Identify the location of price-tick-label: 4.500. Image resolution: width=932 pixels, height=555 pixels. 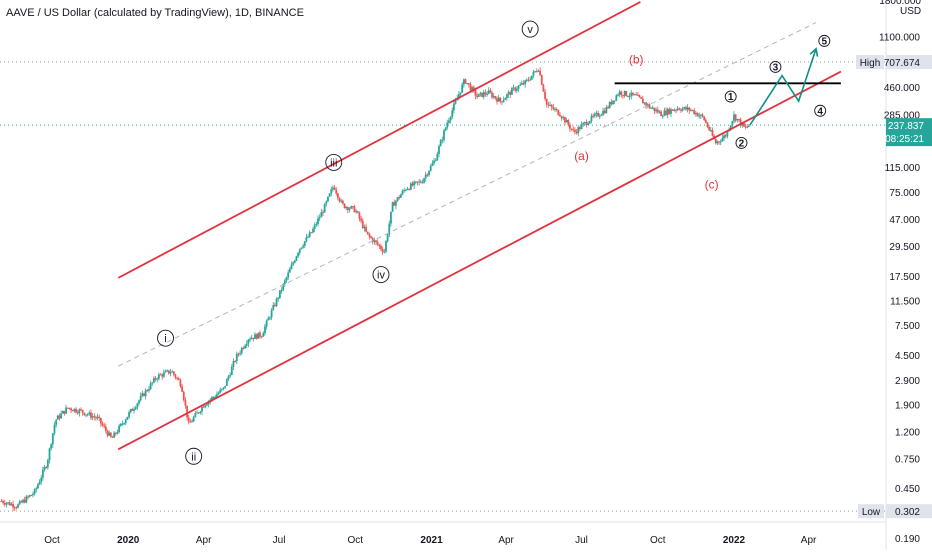
(907, 356).